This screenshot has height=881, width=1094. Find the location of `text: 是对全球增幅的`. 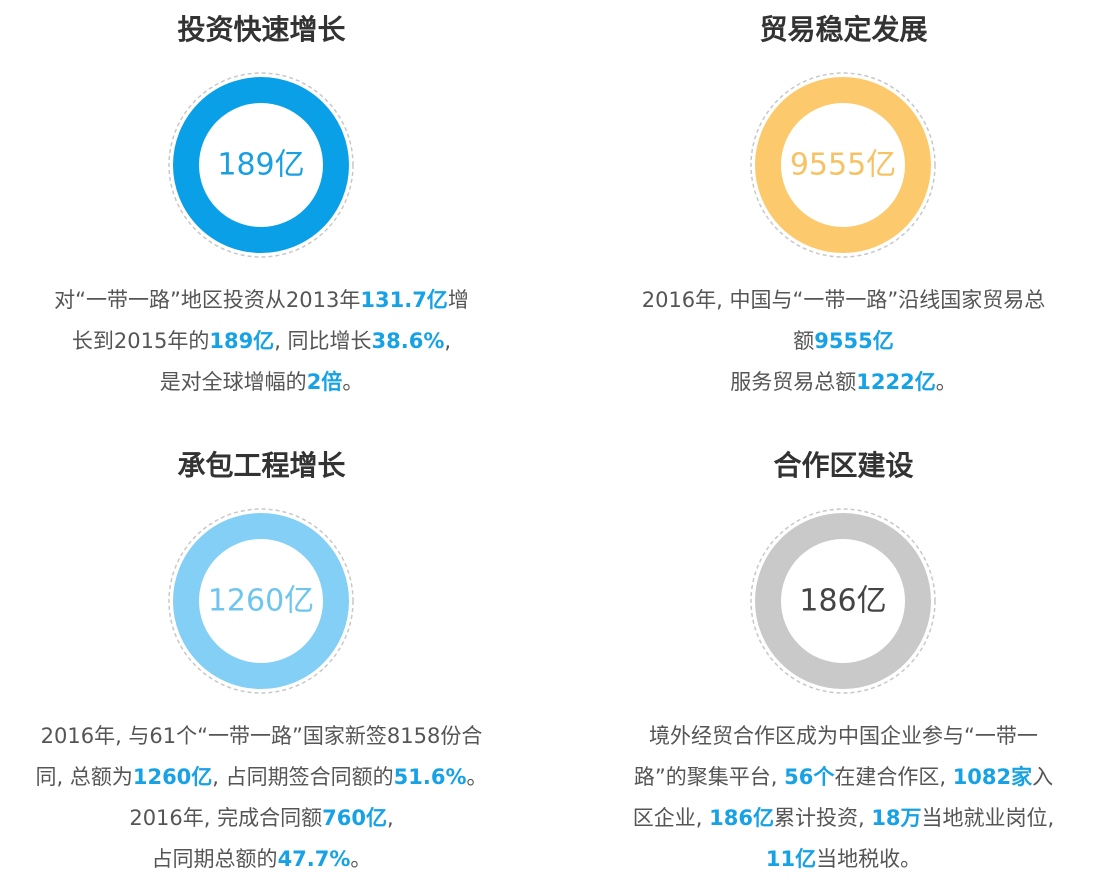

text: 是对全球增幅的 is located at coordinates (233, 382).